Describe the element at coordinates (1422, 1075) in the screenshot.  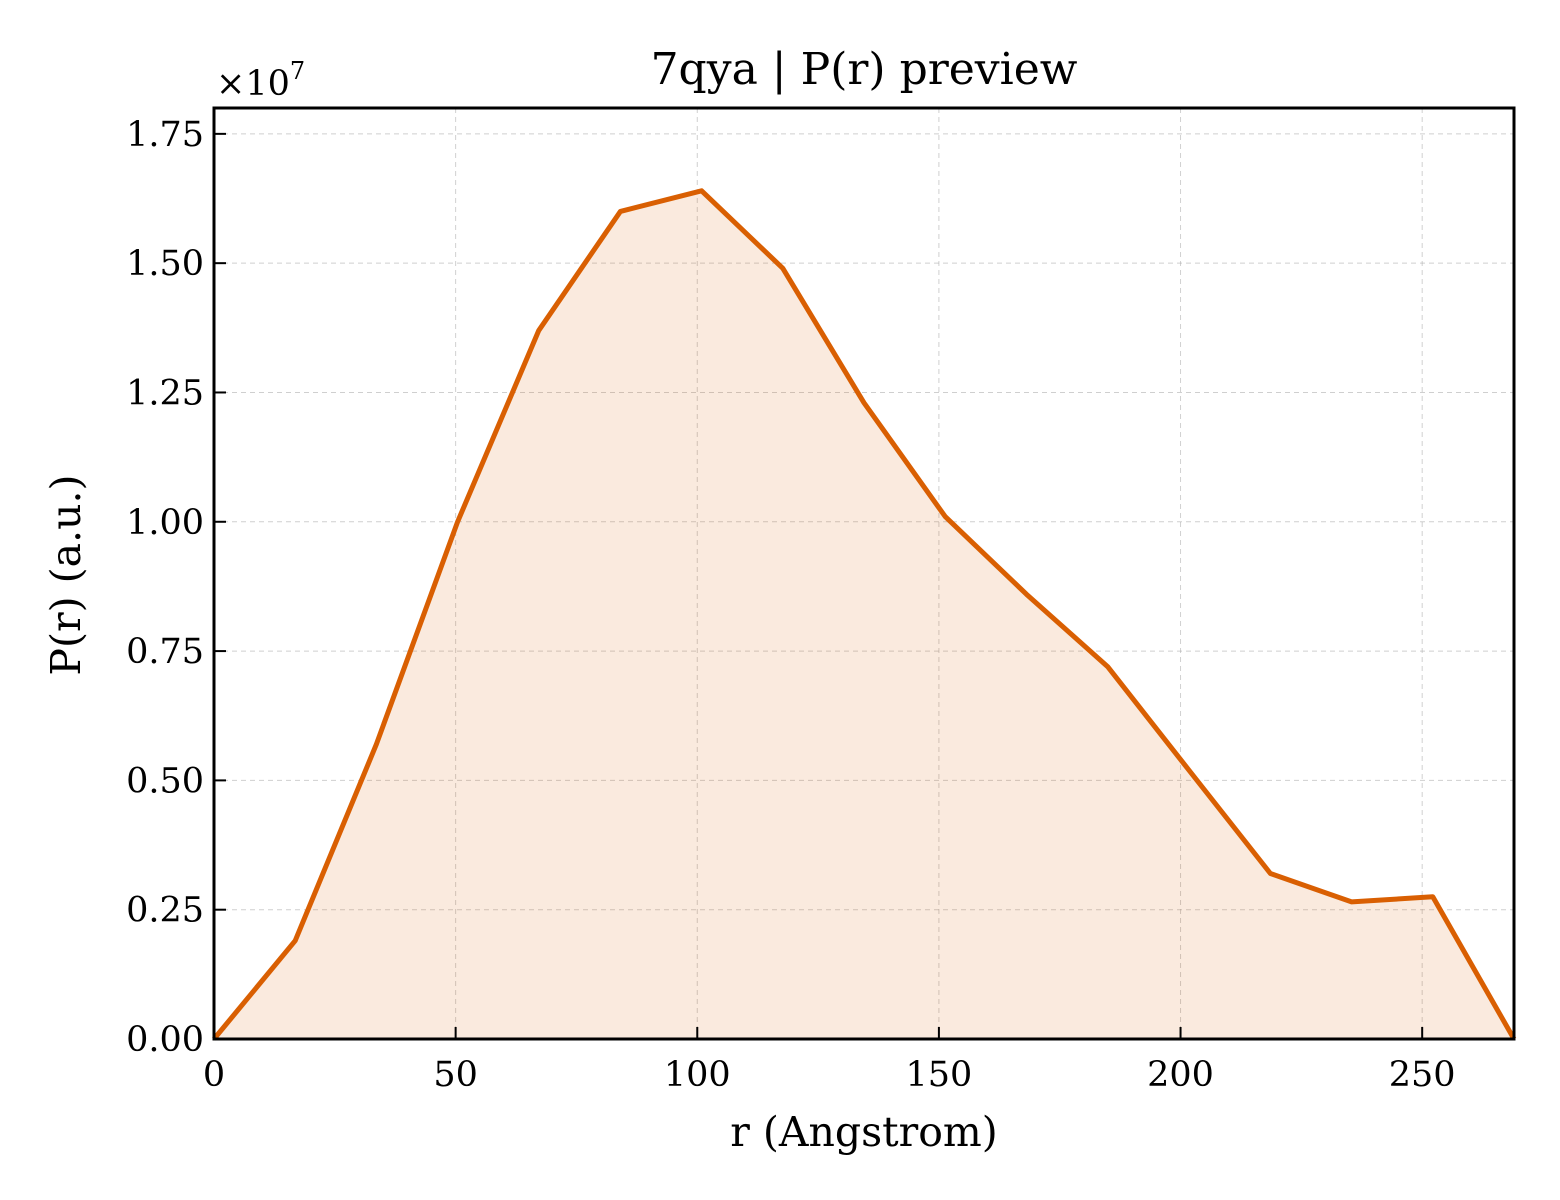
I see `x-tick-label: 250` at that location.